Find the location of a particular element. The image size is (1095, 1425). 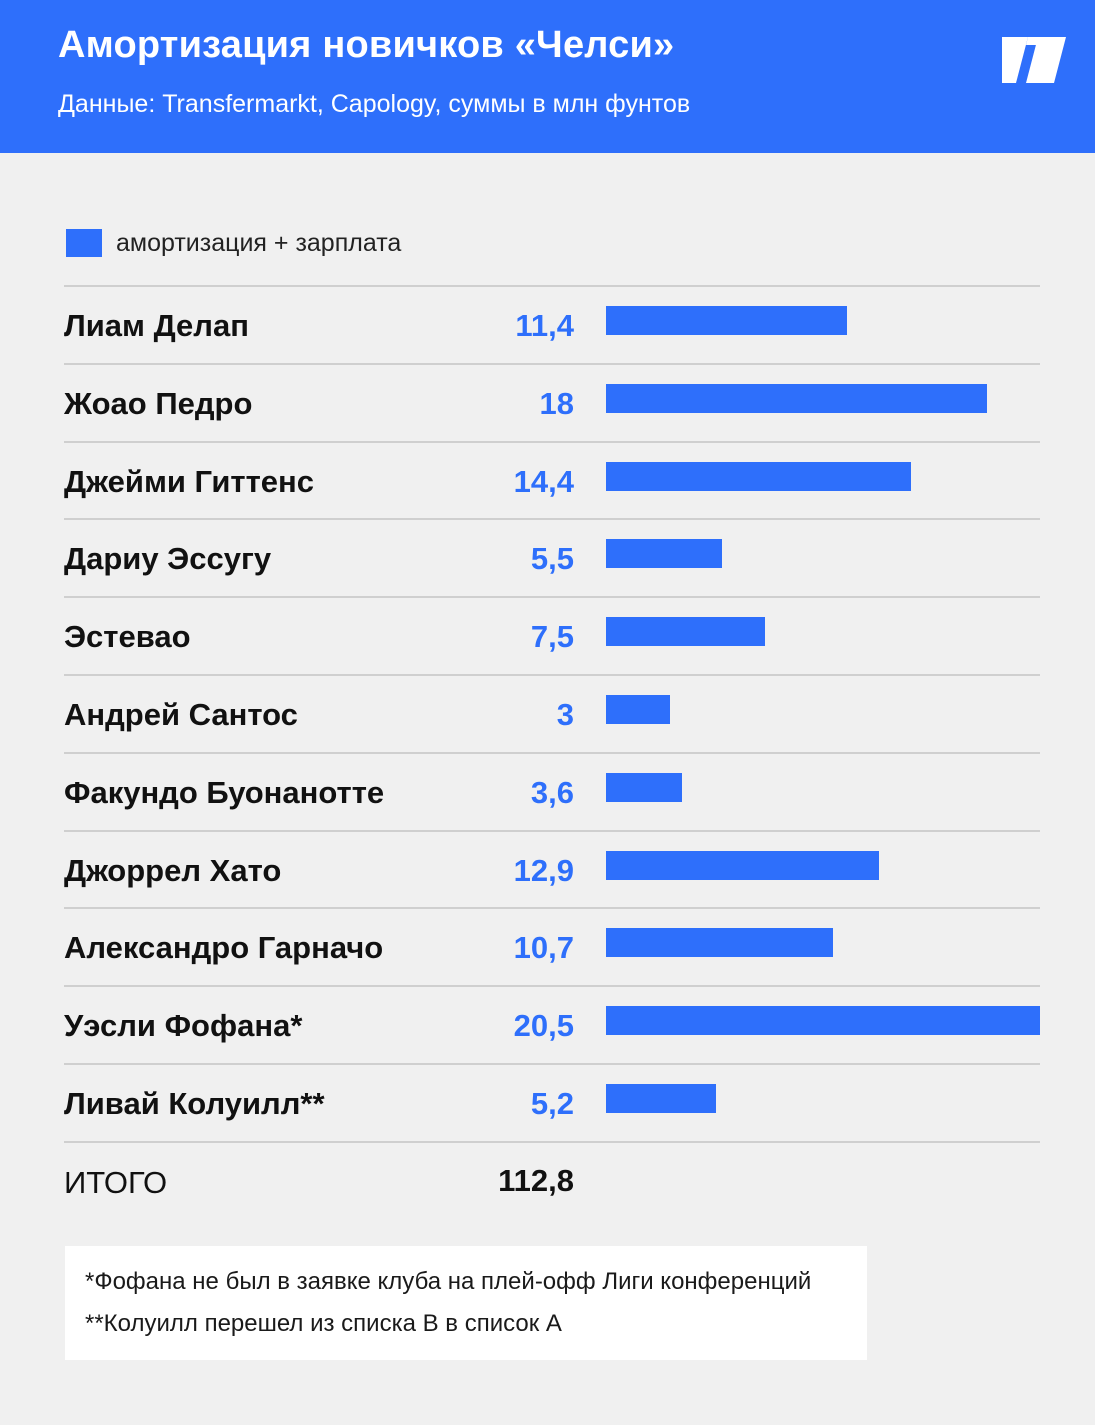

category-label: Лиам Делап is located at coordinates (156, 325).